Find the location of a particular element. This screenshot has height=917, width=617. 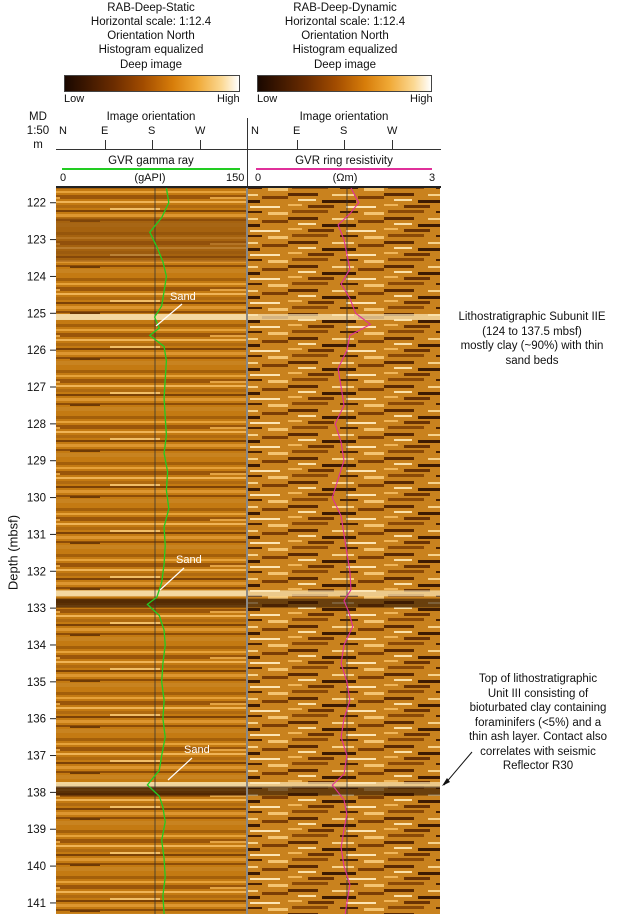

gamma-min: 0 is located at coordinates (63, 178).